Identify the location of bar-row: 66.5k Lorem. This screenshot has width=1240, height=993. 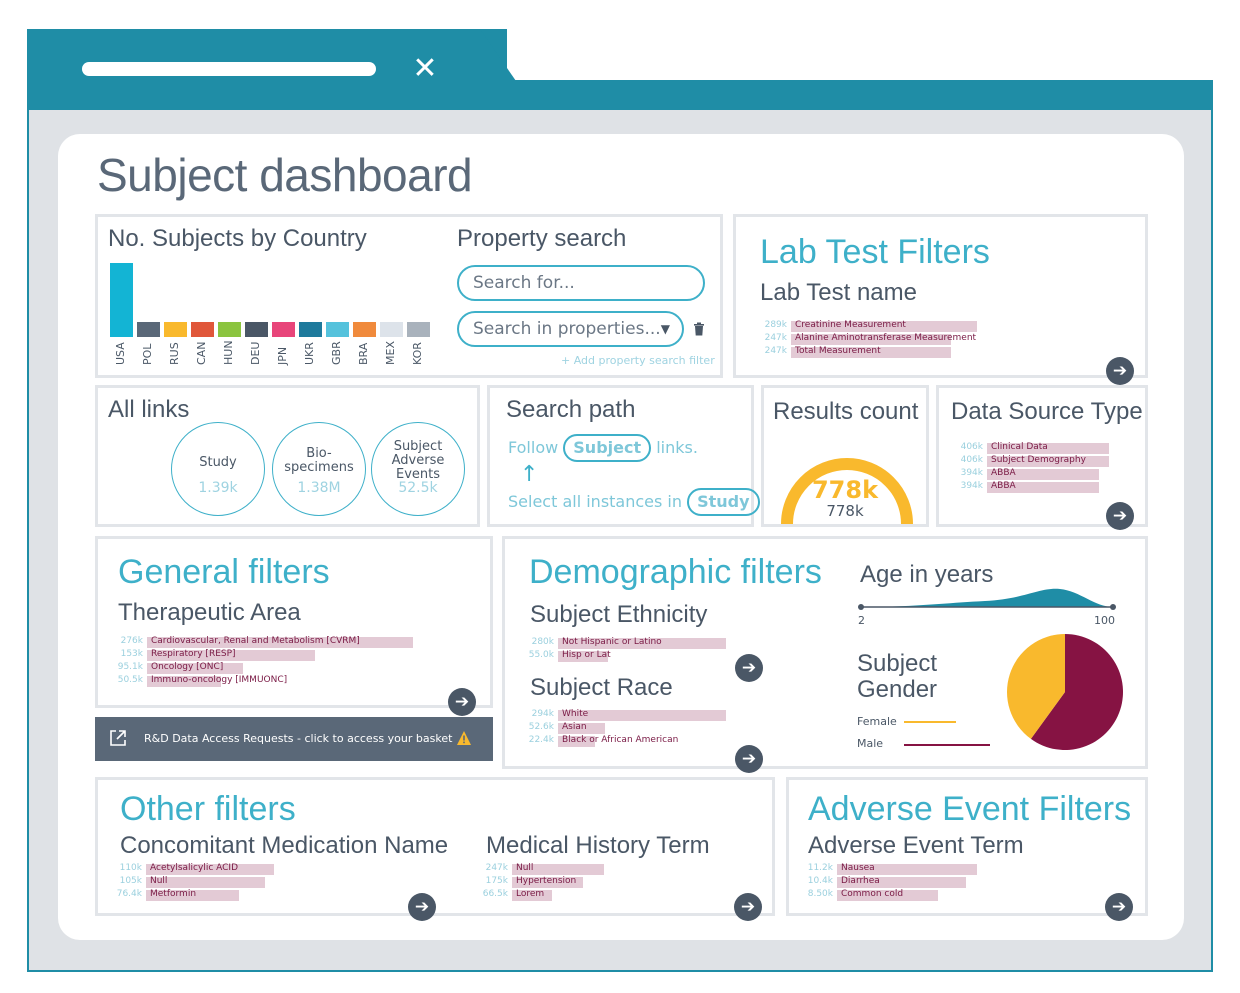
(543, 895).